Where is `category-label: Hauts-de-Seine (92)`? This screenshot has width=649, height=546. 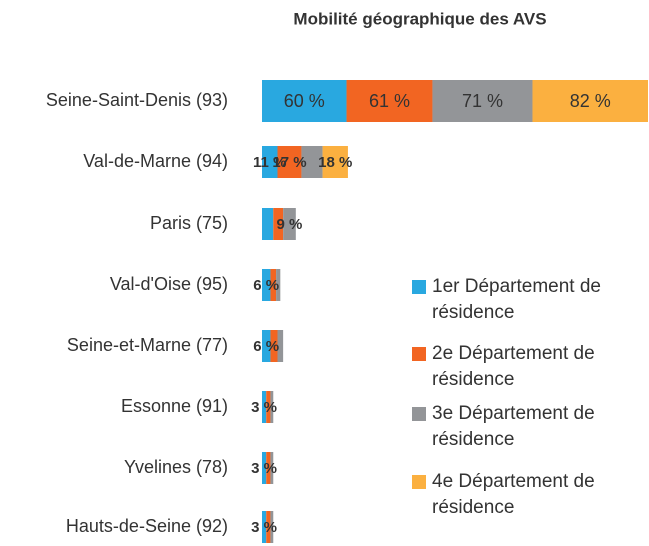
category-label: Hauts-de-Seine (92) is located at coordinates (147, 526).